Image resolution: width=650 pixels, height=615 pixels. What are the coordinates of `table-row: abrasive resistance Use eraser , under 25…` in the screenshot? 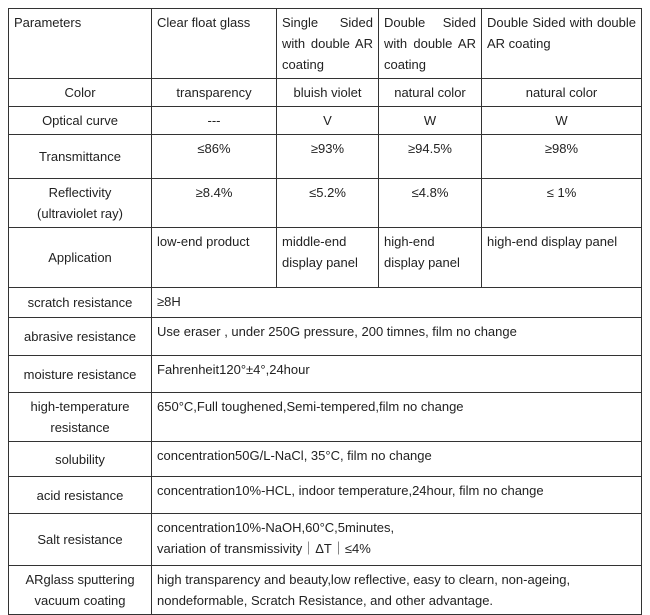 It's located at (325, 336).